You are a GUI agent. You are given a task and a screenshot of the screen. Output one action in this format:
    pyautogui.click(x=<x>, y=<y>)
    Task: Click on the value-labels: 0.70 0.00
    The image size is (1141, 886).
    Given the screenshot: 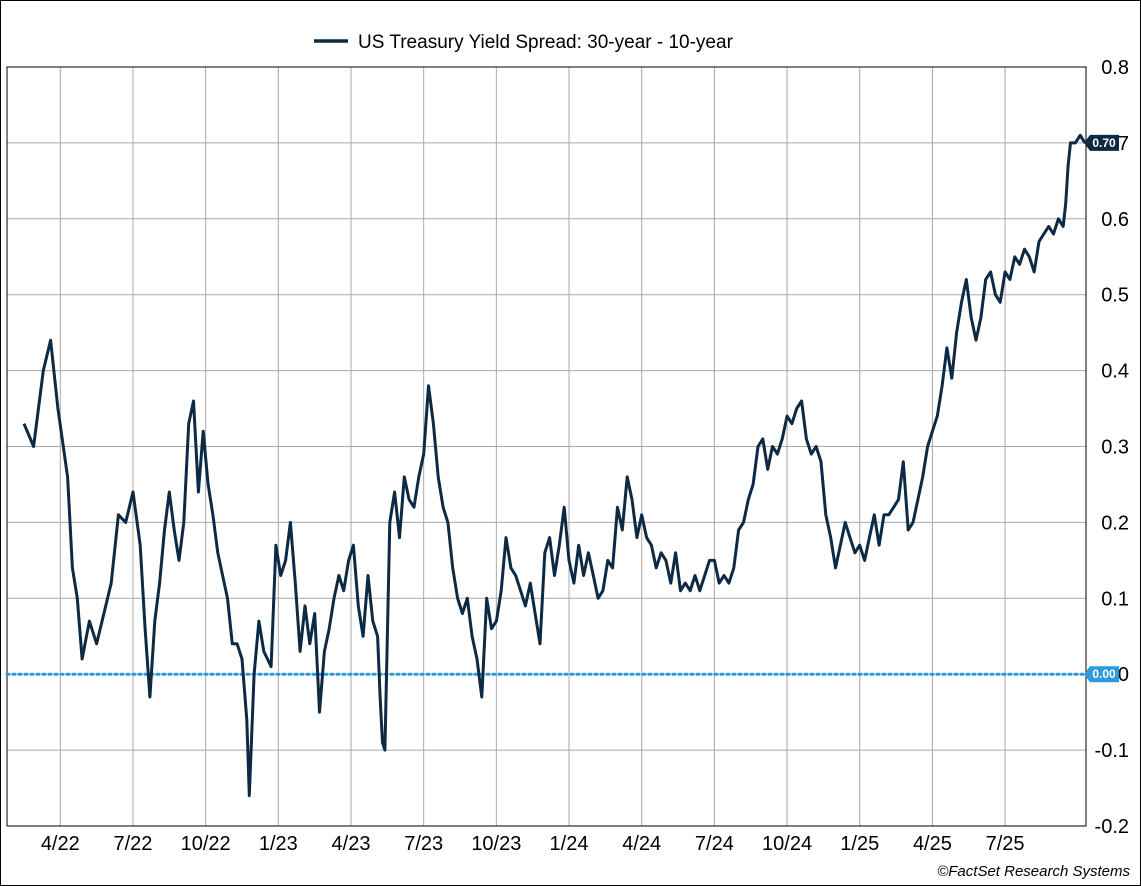 What is the action you would take?
    pyautogui.click(x=1101, y=408)
    